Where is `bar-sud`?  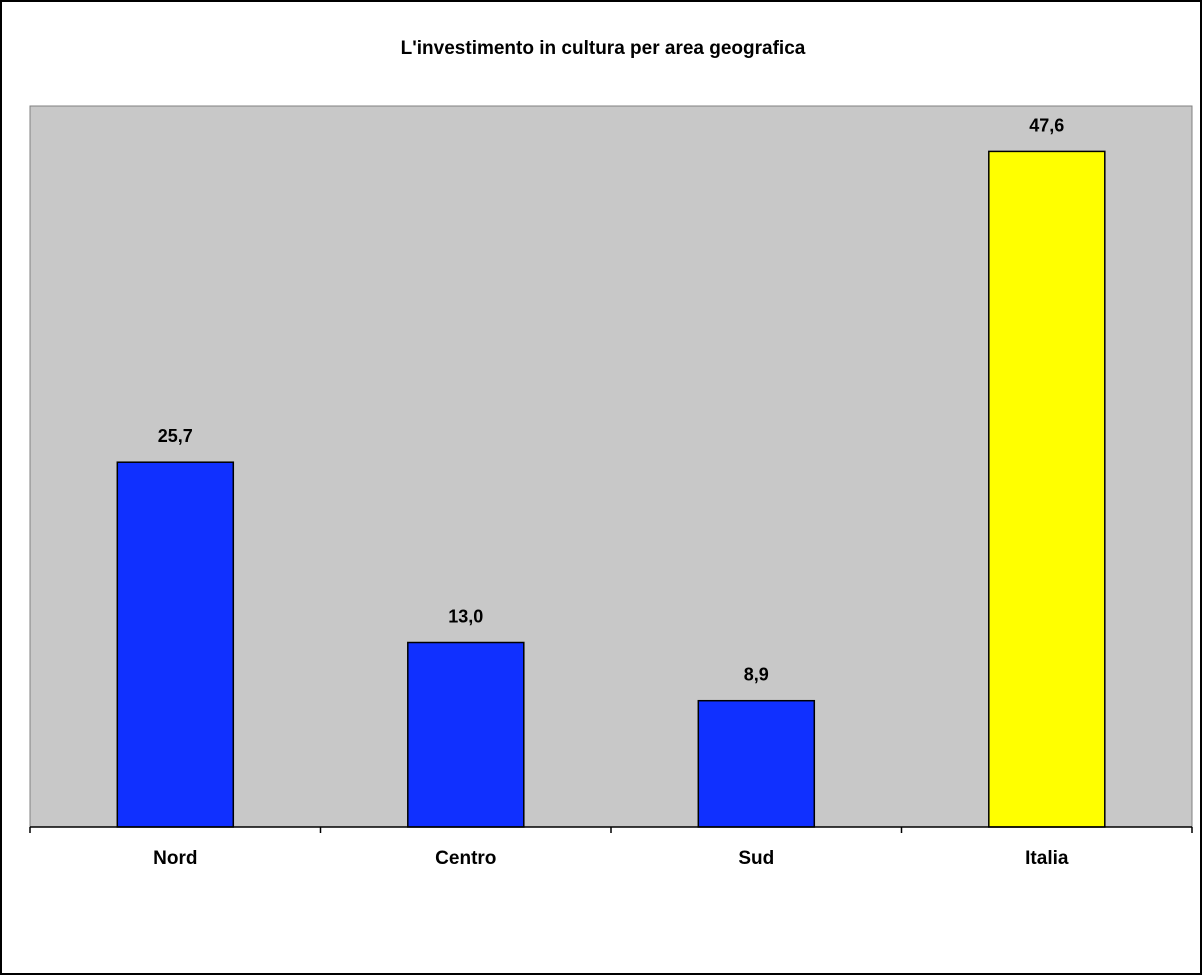
bar-sud is located at coordinates (756, 763).